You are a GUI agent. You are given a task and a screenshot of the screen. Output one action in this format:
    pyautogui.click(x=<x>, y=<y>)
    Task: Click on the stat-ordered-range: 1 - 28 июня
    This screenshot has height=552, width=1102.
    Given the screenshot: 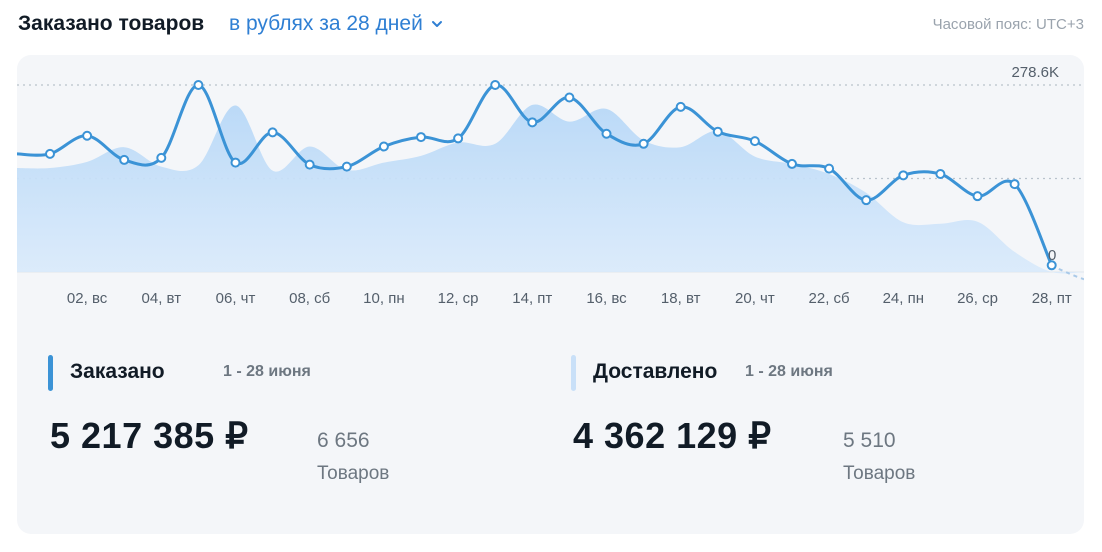 What is the action you would take?
    pyautogui.click(x=267, y=371)
    